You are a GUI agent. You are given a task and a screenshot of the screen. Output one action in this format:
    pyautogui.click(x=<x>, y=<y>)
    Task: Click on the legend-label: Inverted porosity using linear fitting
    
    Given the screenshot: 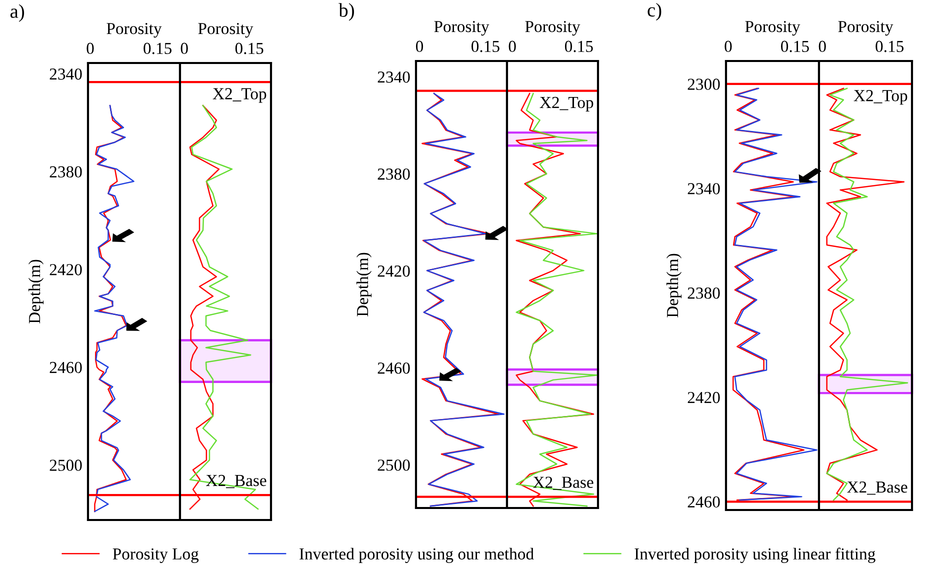 What is the action you would take?
    pyautogui.click(x=755, y=555)
    